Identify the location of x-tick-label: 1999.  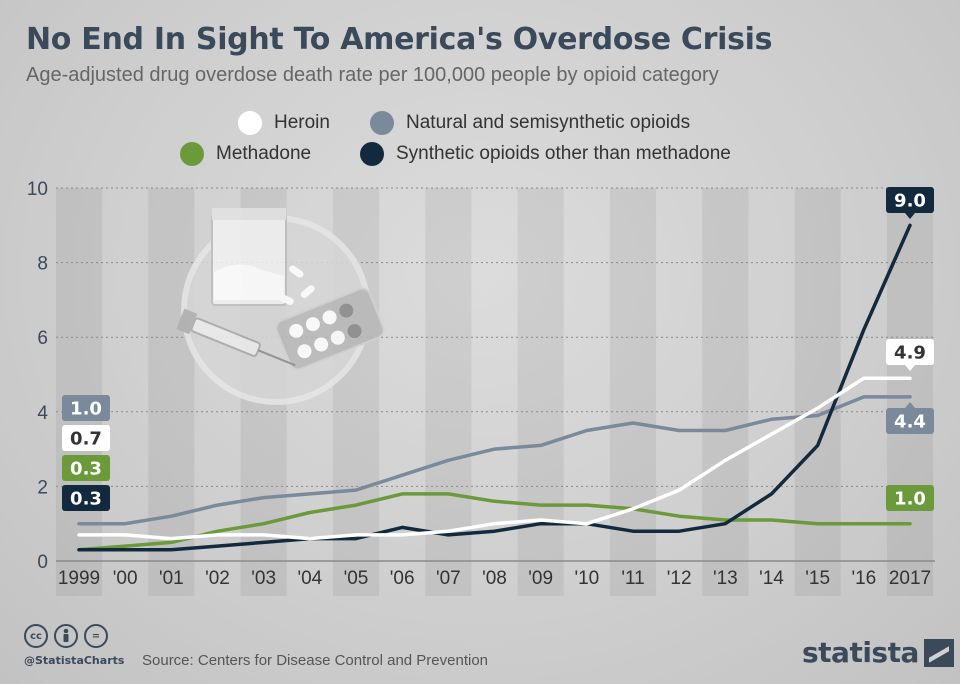
(79, 578).